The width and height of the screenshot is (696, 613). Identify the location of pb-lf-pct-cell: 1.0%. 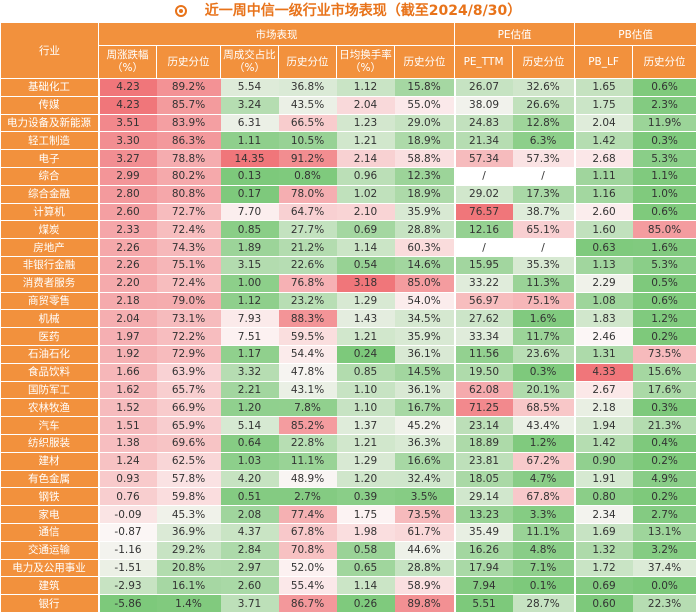
(664, 194).